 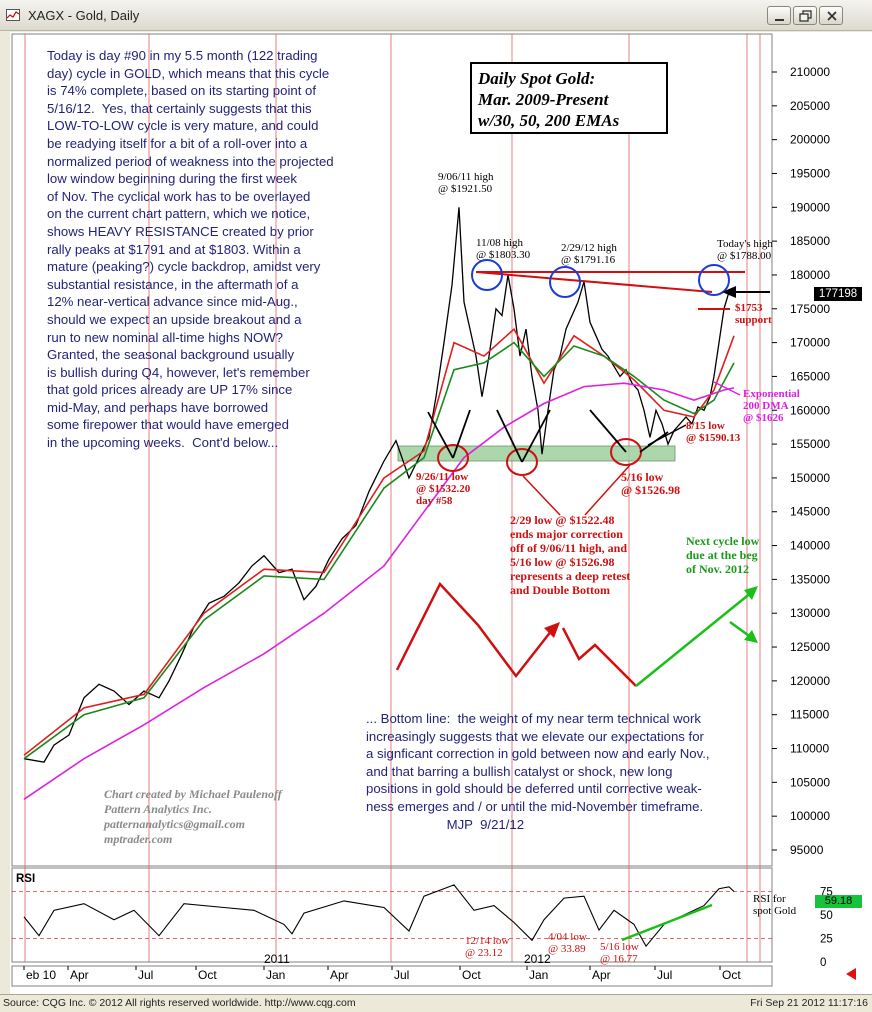 I want to click on minimize-icon, so click(x=779, y=20).